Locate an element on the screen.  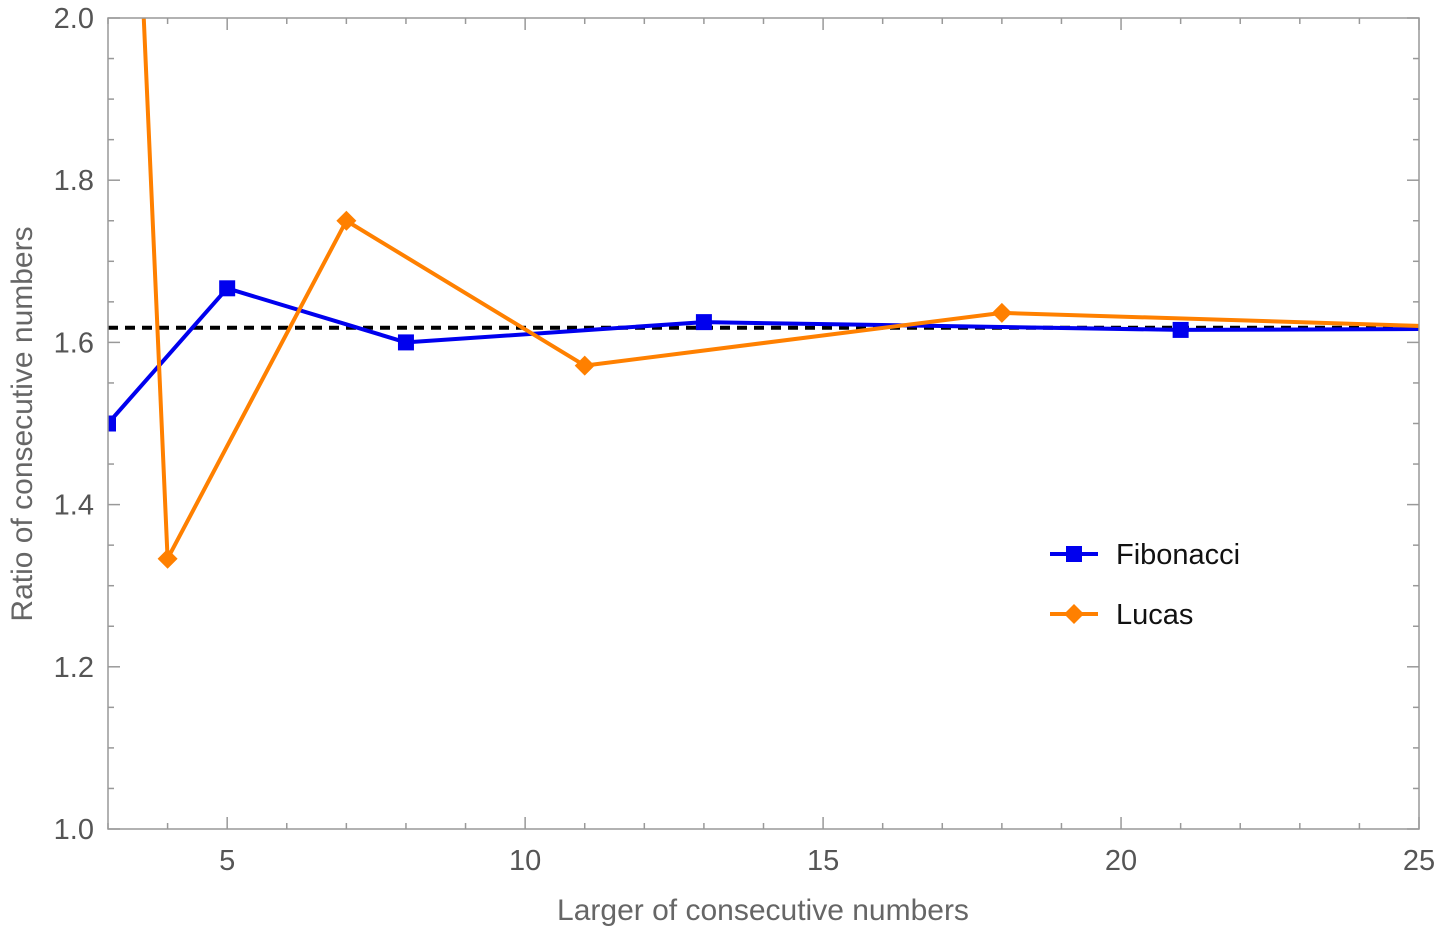
fibonacci-series is located at coordinates (763, 356).